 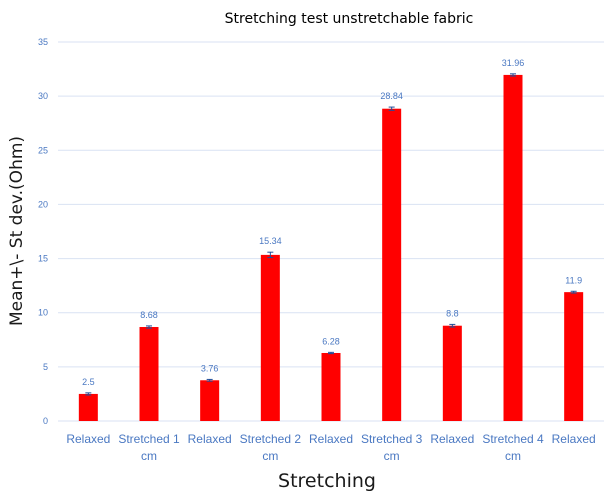 I want to click on data-label-4: 15.34, so click(x=270, y=241).